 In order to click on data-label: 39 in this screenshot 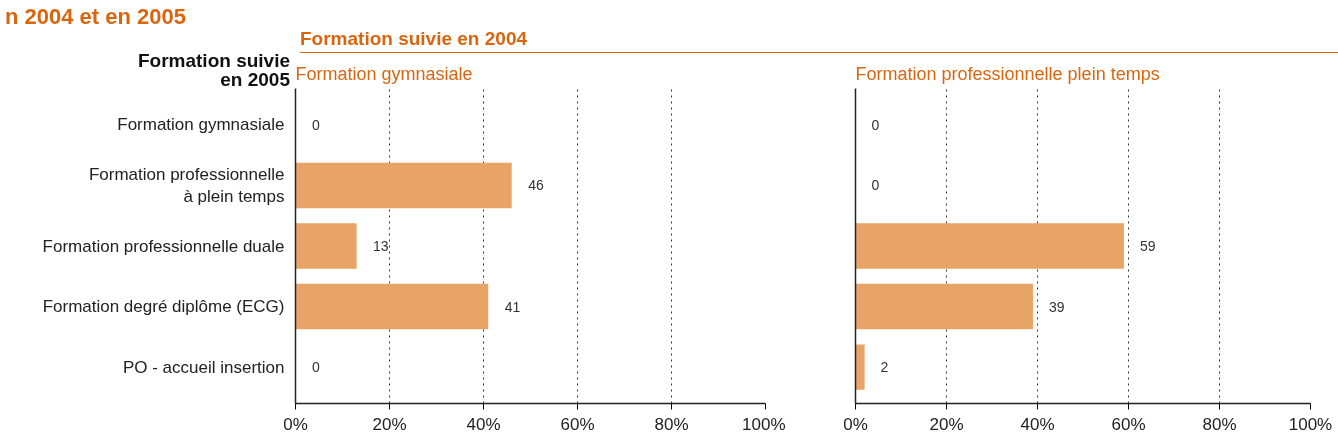, I will do `click(1056, 306)`.